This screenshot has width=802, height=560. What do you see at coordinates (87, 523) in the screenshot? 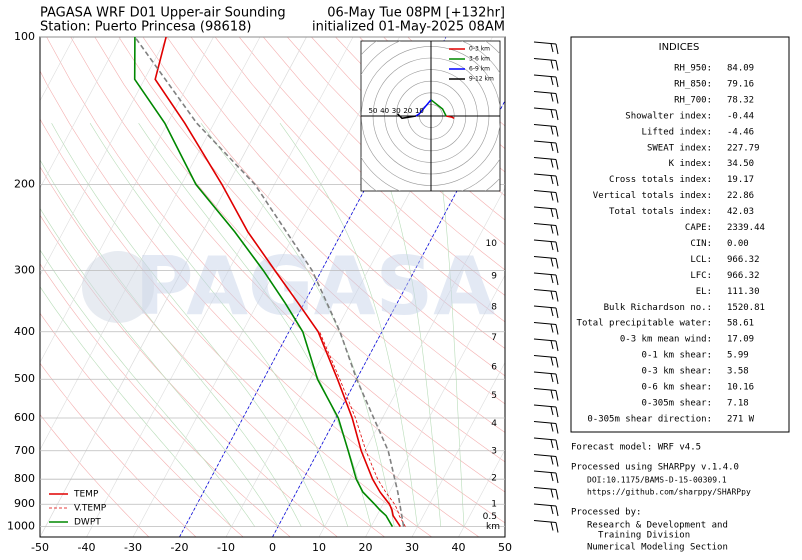
I see `legend-label: DWPT` at bounding box center [87, 523].